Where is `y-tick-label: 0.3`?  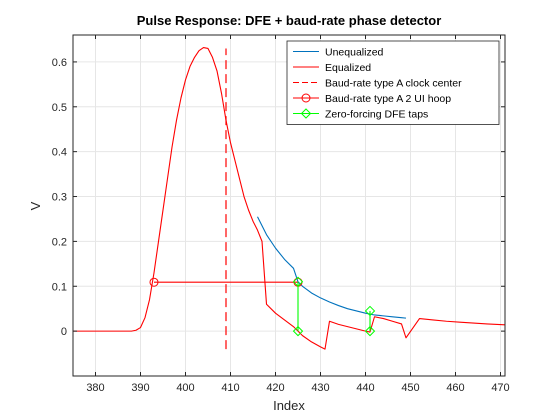
y-tick-label: 0.3 is located at coordinates (59, 198).